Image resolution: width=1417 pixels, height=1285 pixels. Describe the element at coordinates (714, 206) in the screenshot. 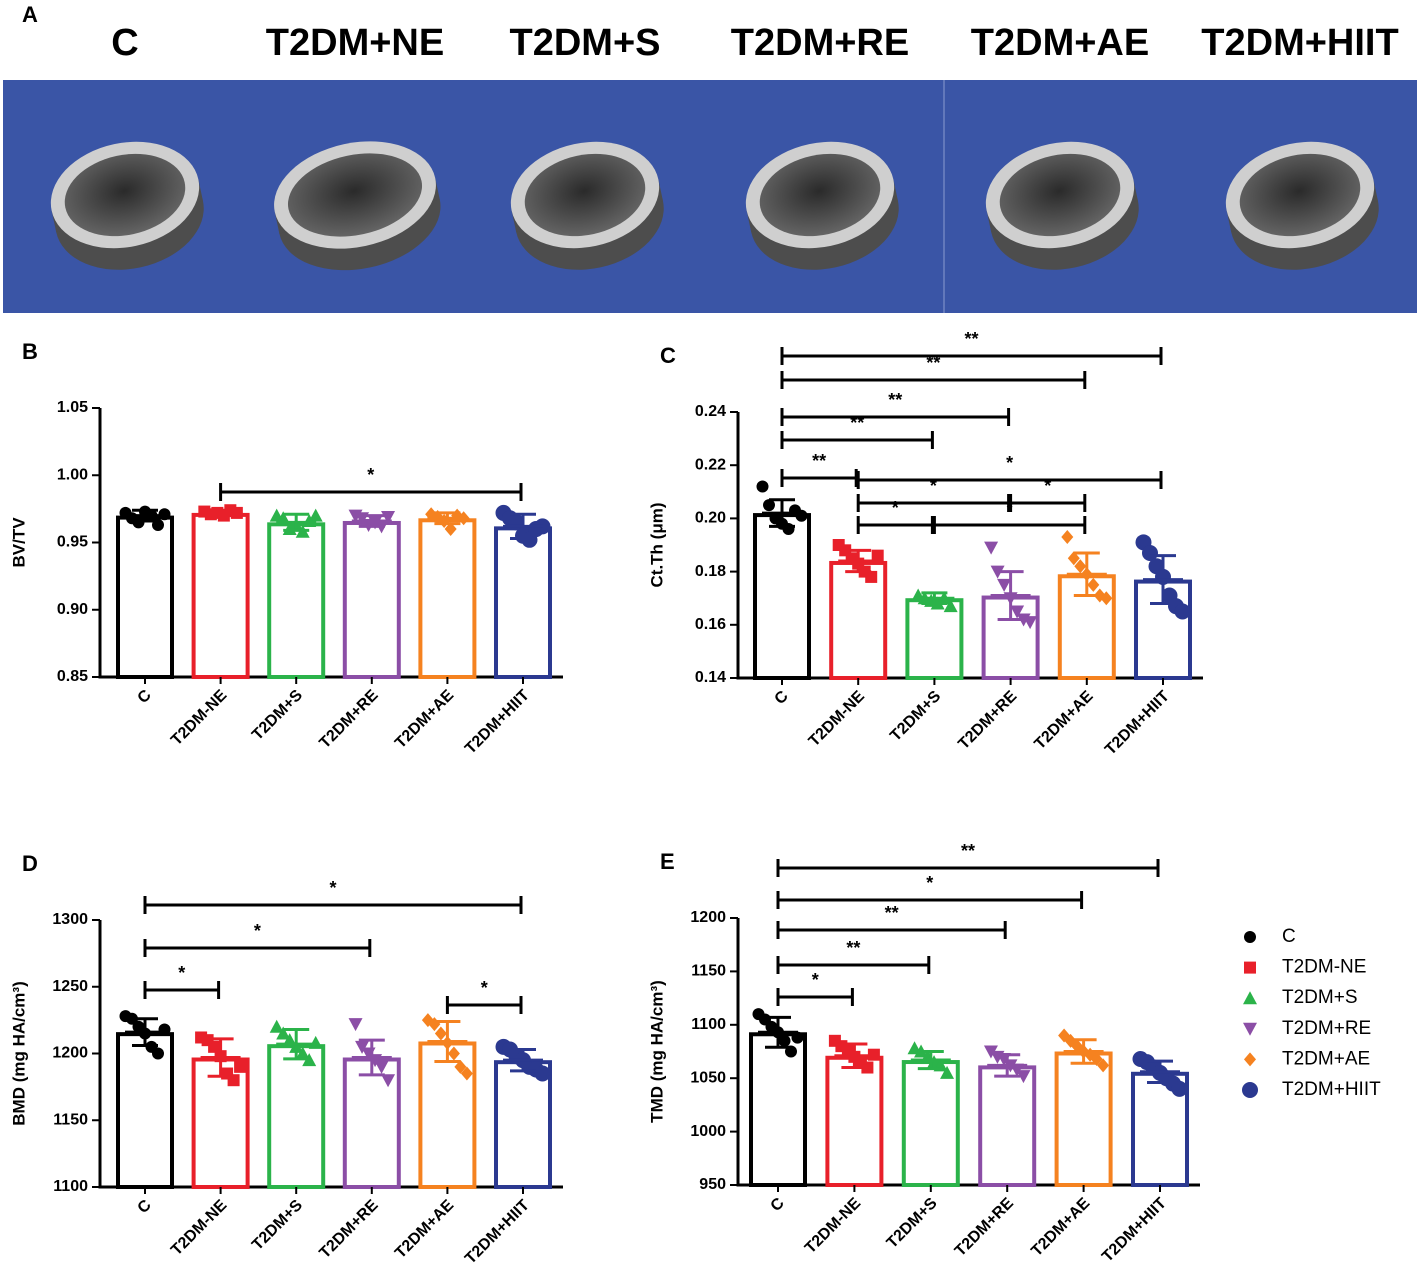

I see `bone-images` at that location.